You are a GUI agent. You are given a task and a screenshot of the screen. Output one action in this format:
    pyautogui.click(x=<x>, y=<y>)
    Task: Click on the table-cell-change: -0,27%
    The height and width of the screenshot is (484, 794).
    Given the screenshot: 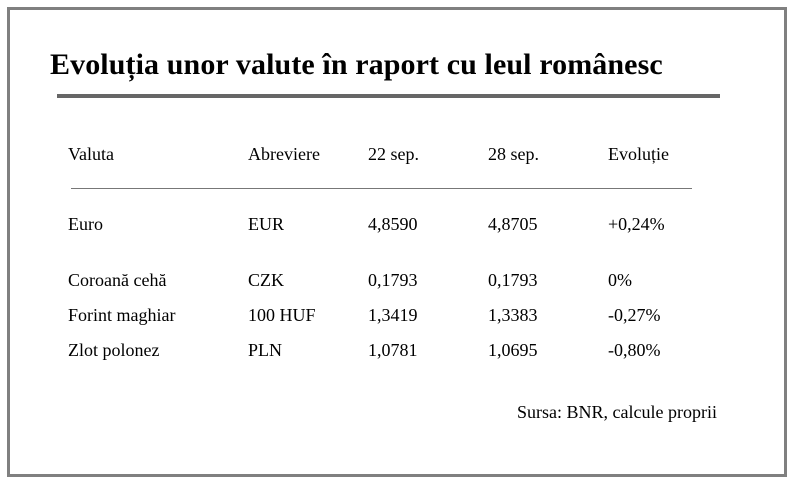 What is the action you would take?
    pyautogui.click(x=634, y=315)
    